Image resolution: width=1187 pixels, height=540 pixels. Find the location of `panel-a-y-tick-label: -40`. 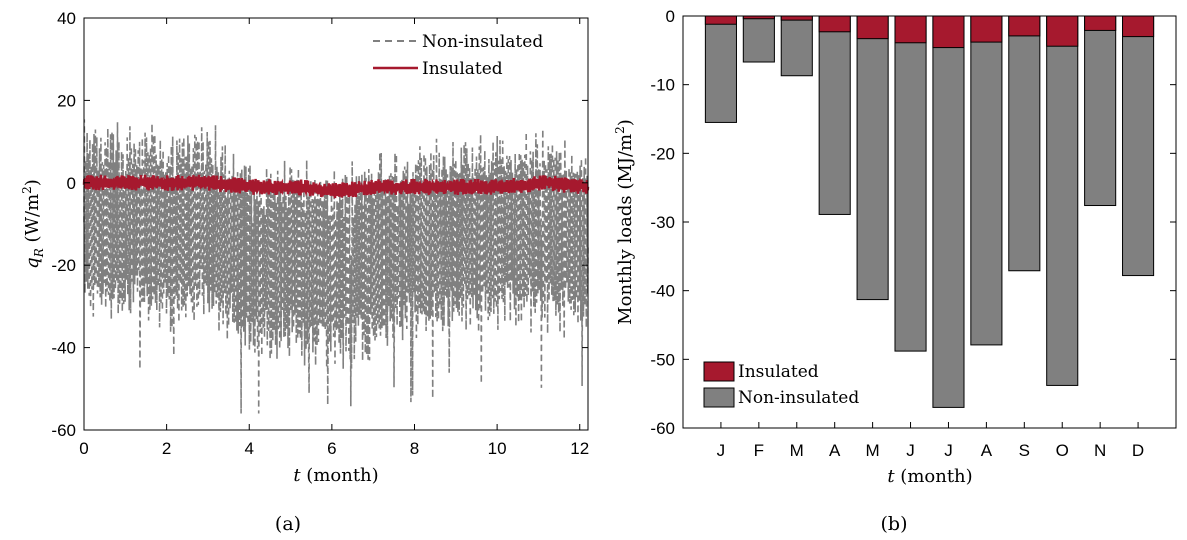

panel-a-y-tick-label: -40 is located at coordinates (63, 348).